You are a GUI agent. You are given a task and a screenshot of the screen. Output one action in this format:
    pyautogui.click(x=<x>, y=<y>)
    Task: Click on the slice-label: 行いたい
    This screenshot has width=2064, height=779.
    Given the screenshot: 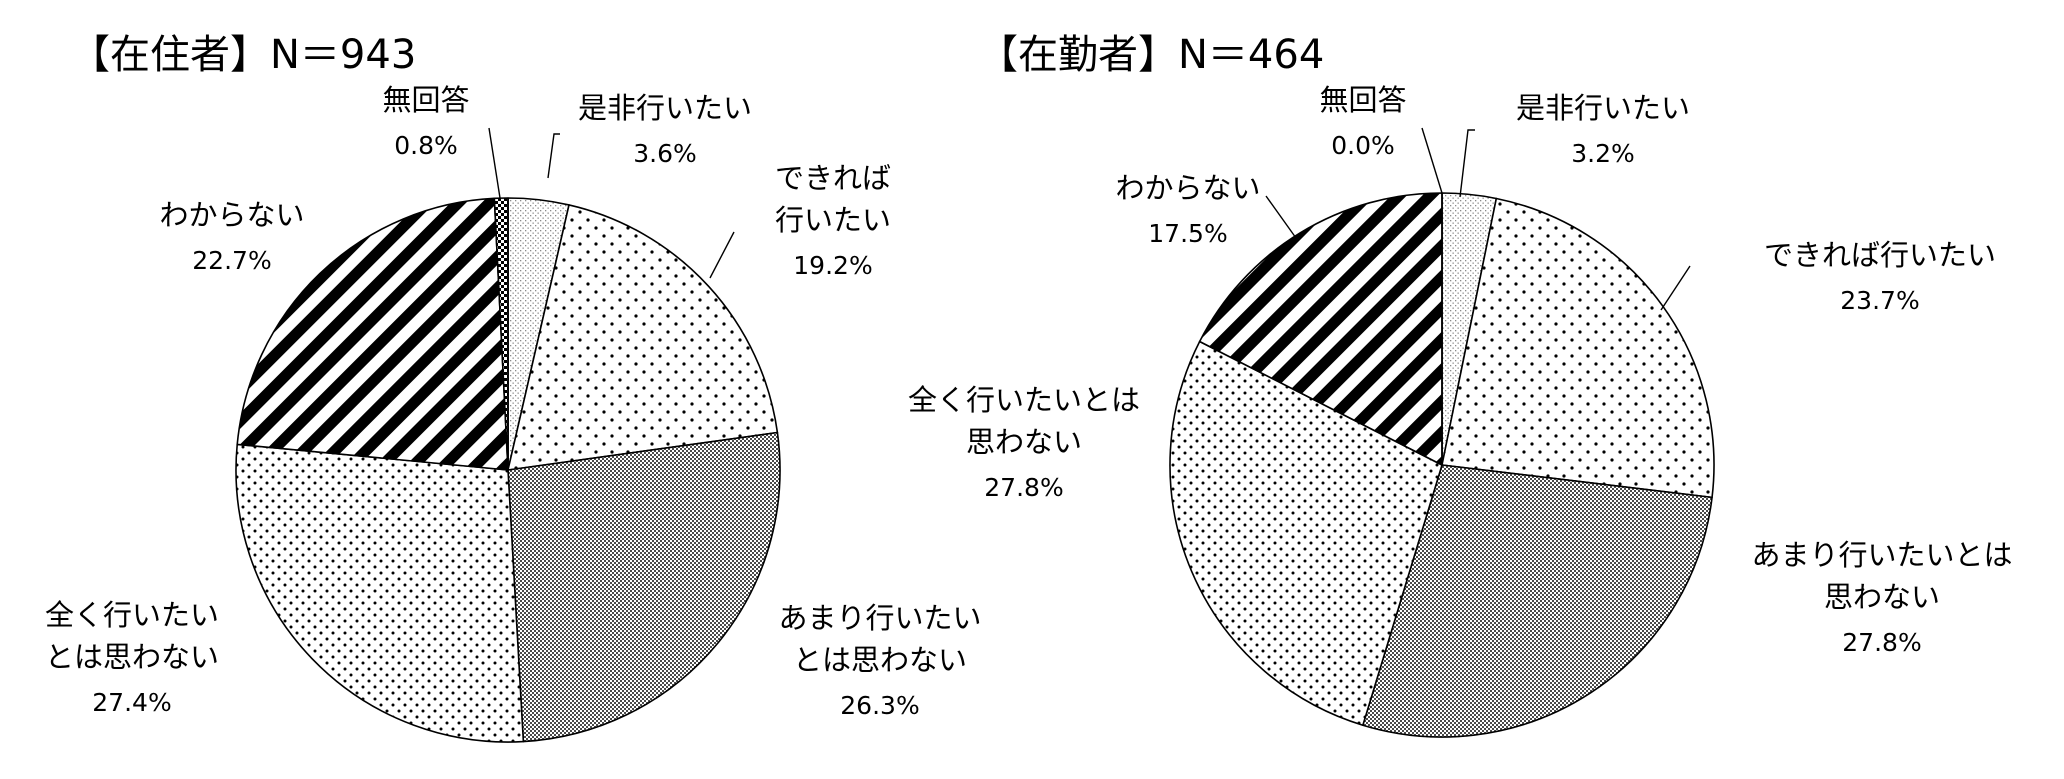 What is the action you would take?
    pyautogui.click(x=833, y=220)
    